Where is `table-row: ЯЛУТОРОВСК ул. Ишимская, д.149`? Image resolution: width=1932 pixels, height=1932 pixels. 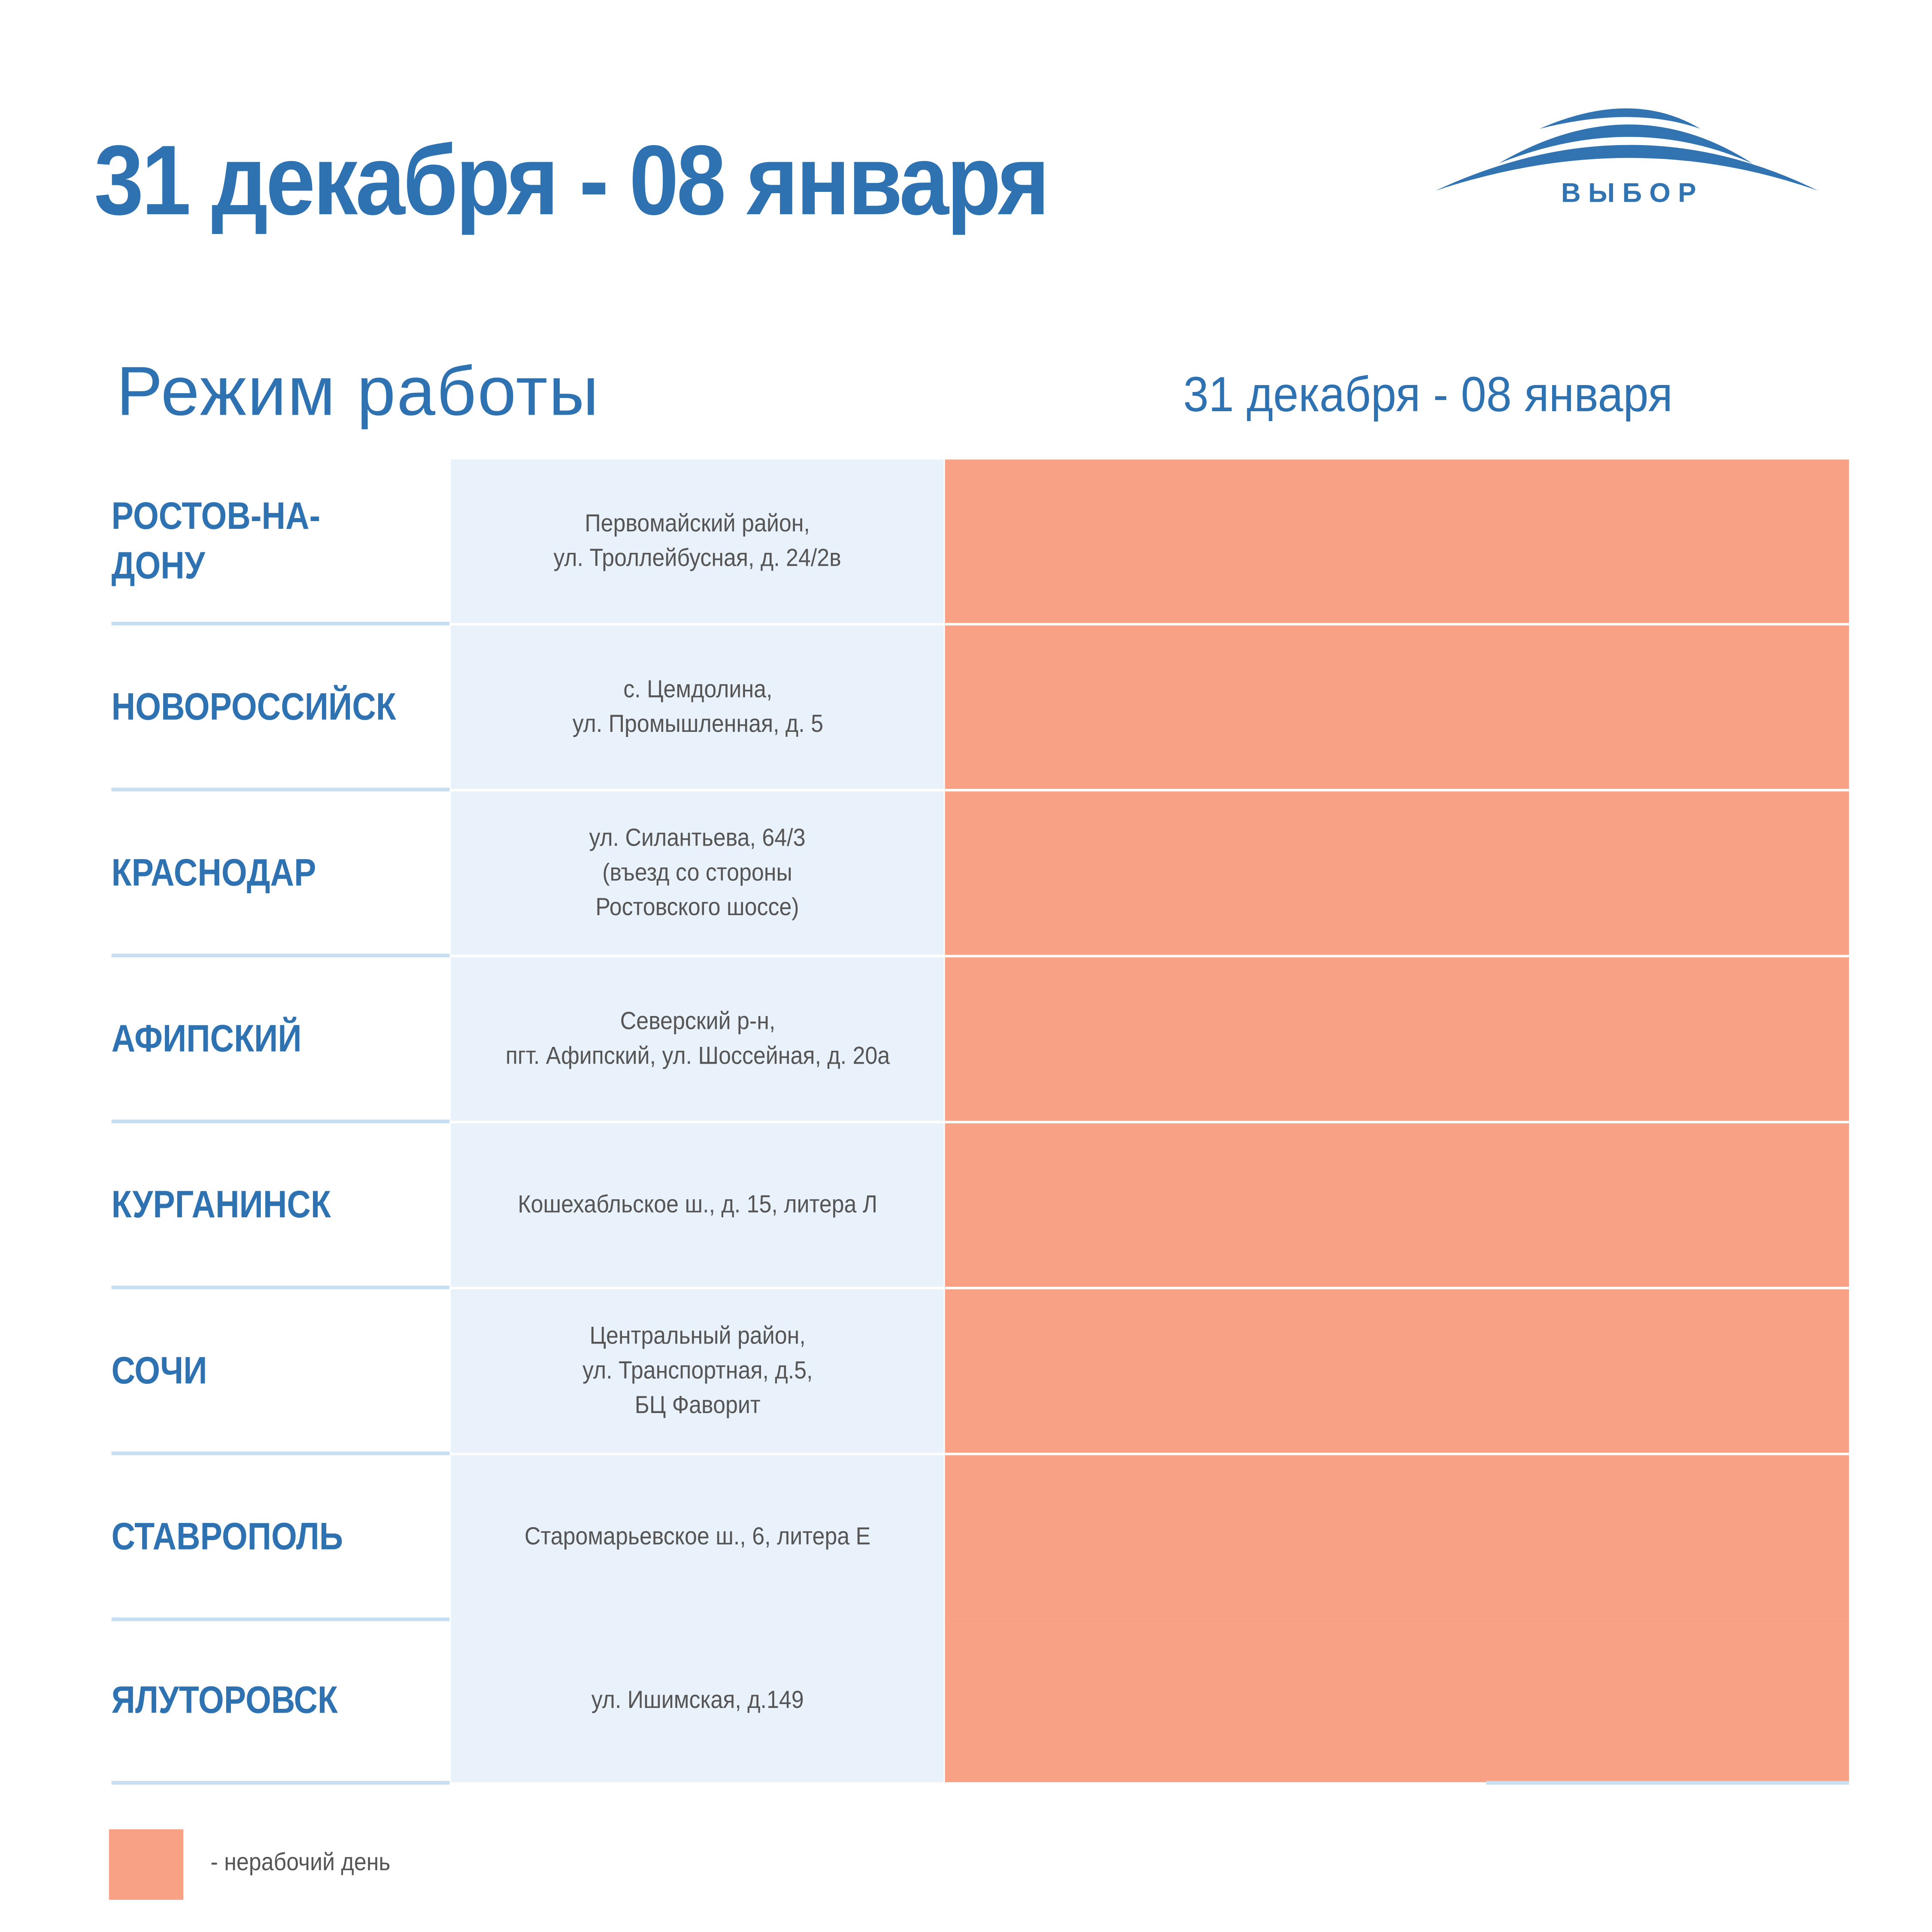 table-row: ЯЛУТОРОВСК ул. Ишимская, д.149 is located at coordinates (980, 1702).